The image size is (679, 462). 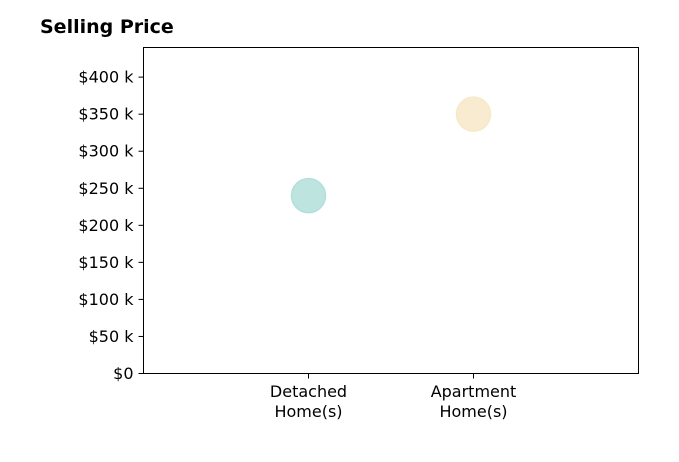 I want to click on y-tick-label: $200 k, so click(x=106, y=225).